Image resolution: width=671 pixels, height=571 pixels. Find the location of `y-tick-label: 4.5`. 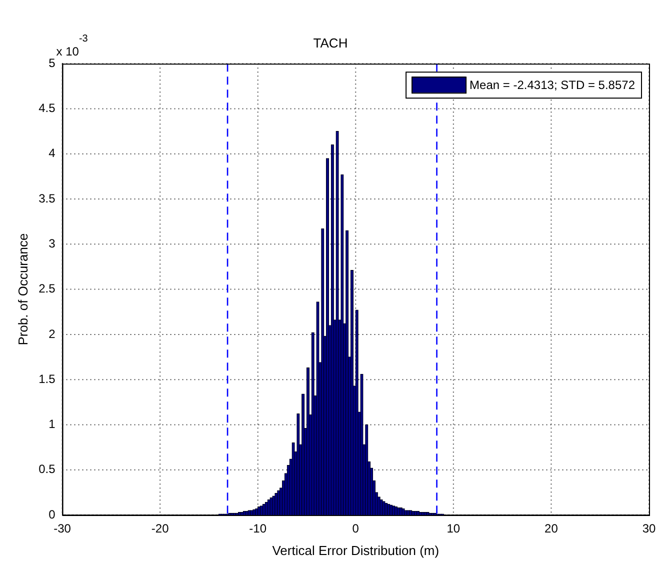

y-tick-label: 4.5 is located at coordinates (47, 108).